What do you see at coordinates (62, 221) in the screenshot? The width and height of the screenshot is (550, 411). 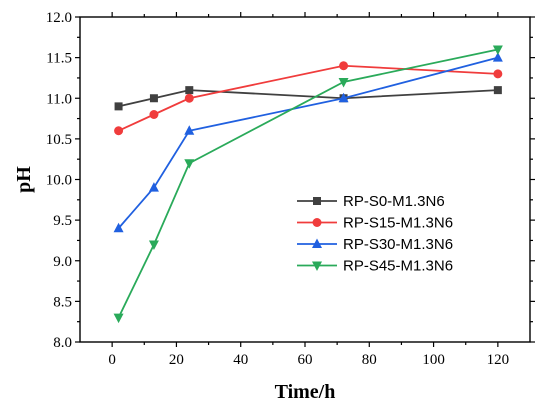 I see `y-tick-label: 9.5` at bounding box center [62, 221].